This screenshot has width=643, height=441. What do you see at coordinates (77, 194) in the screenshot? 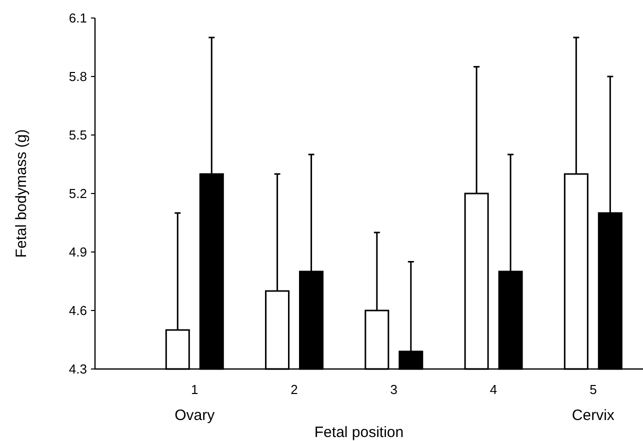
I see `y-tick-label: 5.2` at bounding box center [77, 194].